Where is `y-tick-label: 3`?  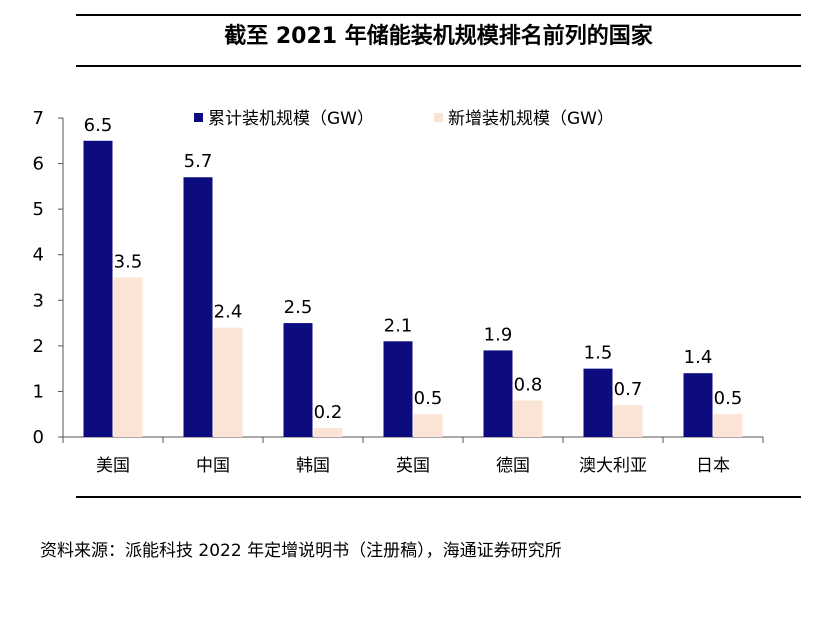
y-tick-label: 3 is located at coordinates (38, 300).